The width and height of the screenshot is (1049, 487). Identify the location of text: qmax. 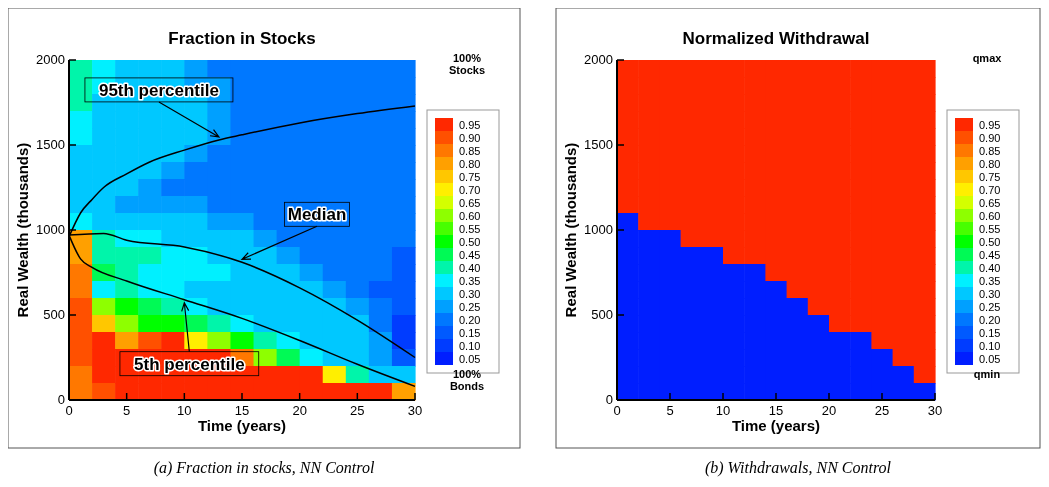
(987, 58).